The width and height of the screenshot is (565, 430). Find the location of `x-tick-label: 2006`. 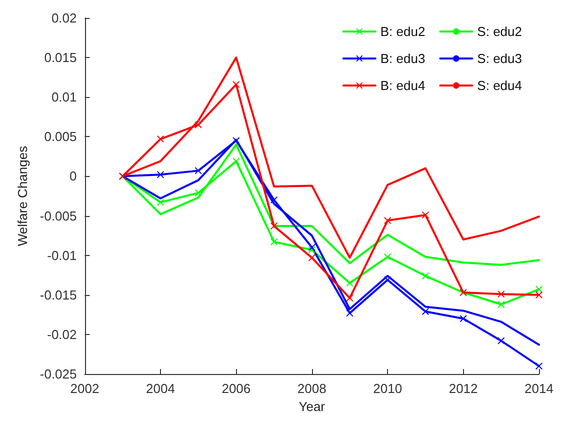

x-tick-label: 2006 is located at coordinates (236, 388).